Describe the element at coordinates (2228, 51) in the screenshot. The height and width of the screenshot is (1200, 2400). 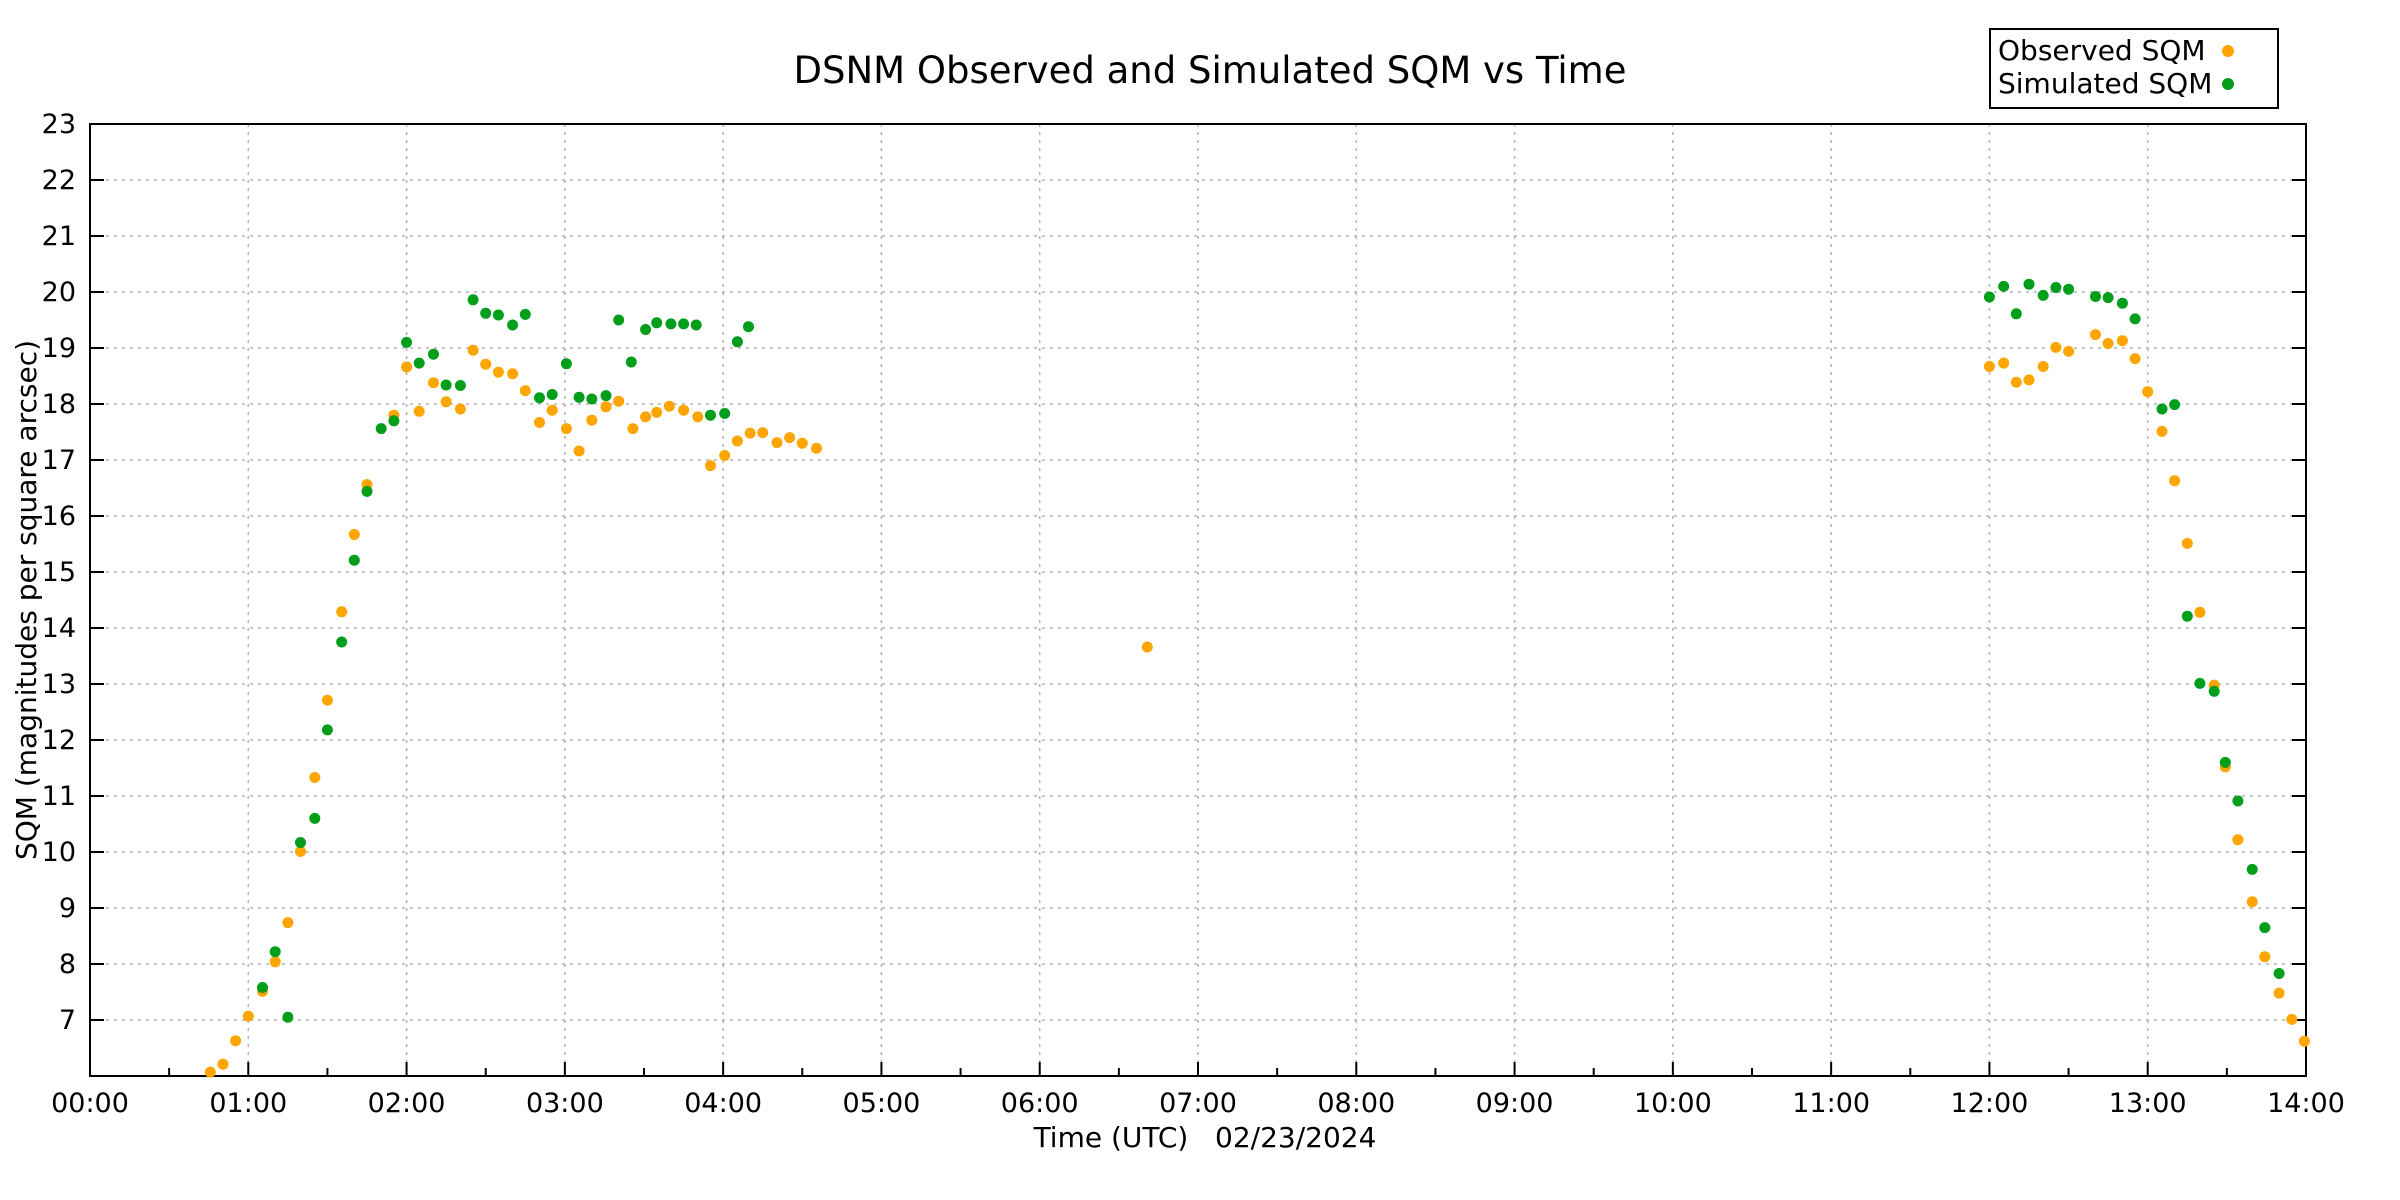
I see `legend-observed-marker-icon` at that location.